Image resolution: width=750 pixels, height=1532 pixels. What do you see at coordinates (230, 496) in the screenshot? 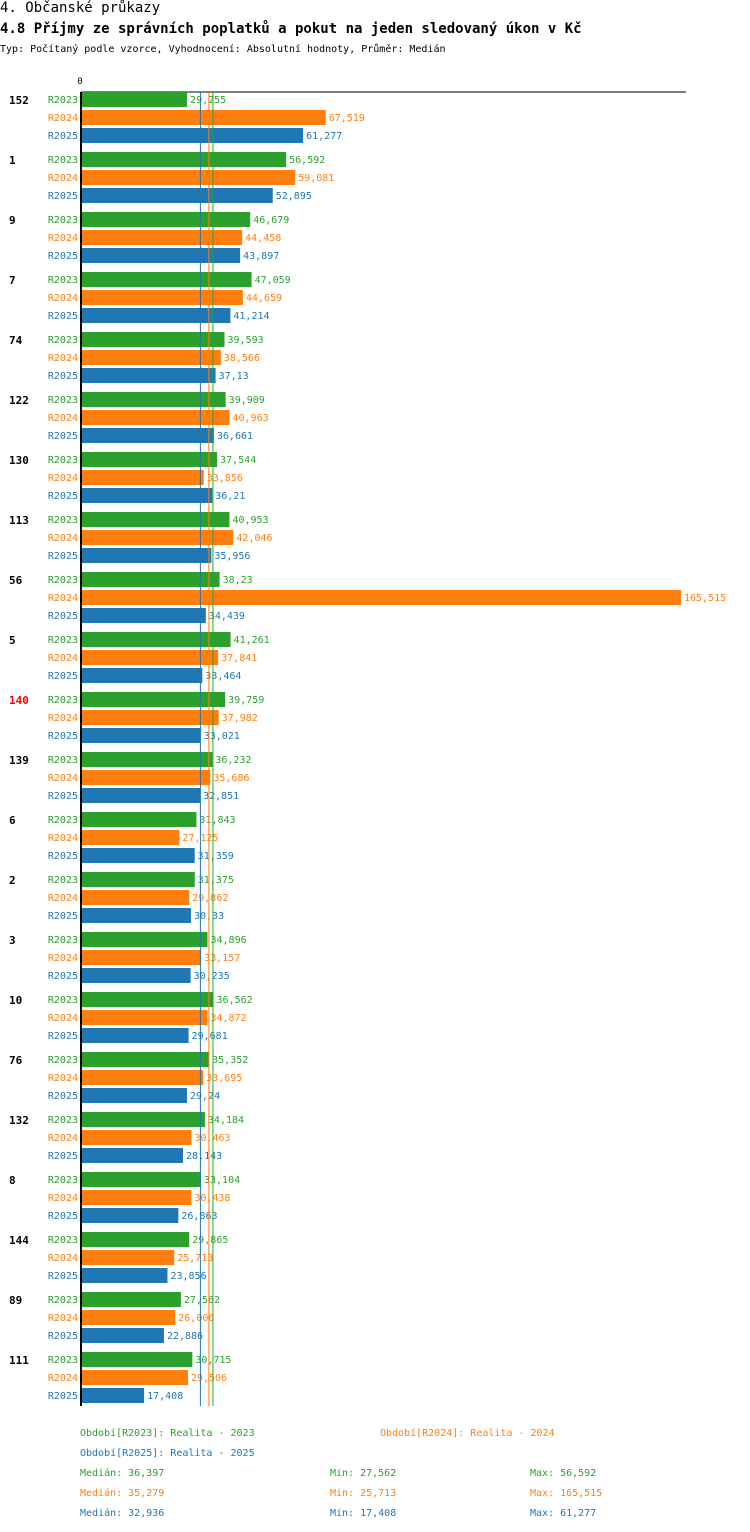
I see `value-label-130-r2025: 36,21` at bounding box center [230, 496].